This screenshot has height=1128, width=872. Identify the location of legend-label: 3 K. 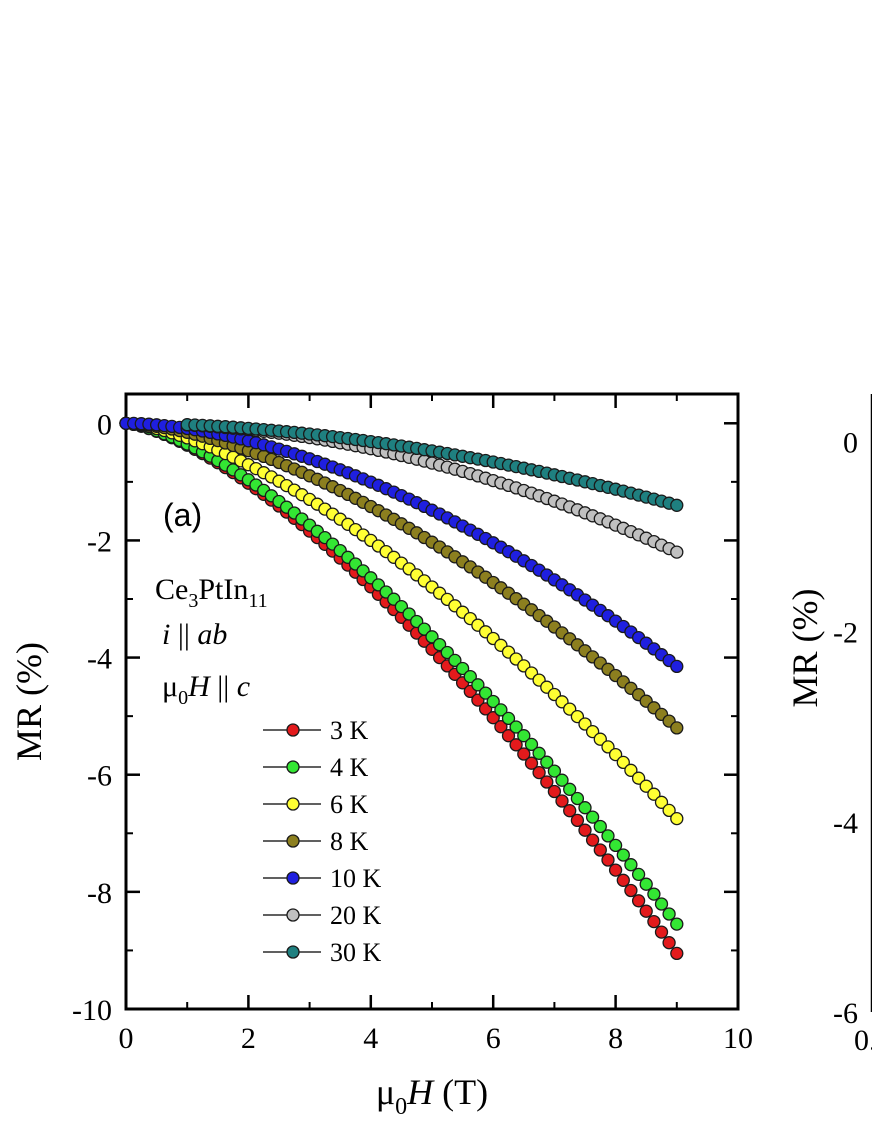
(349, 730).